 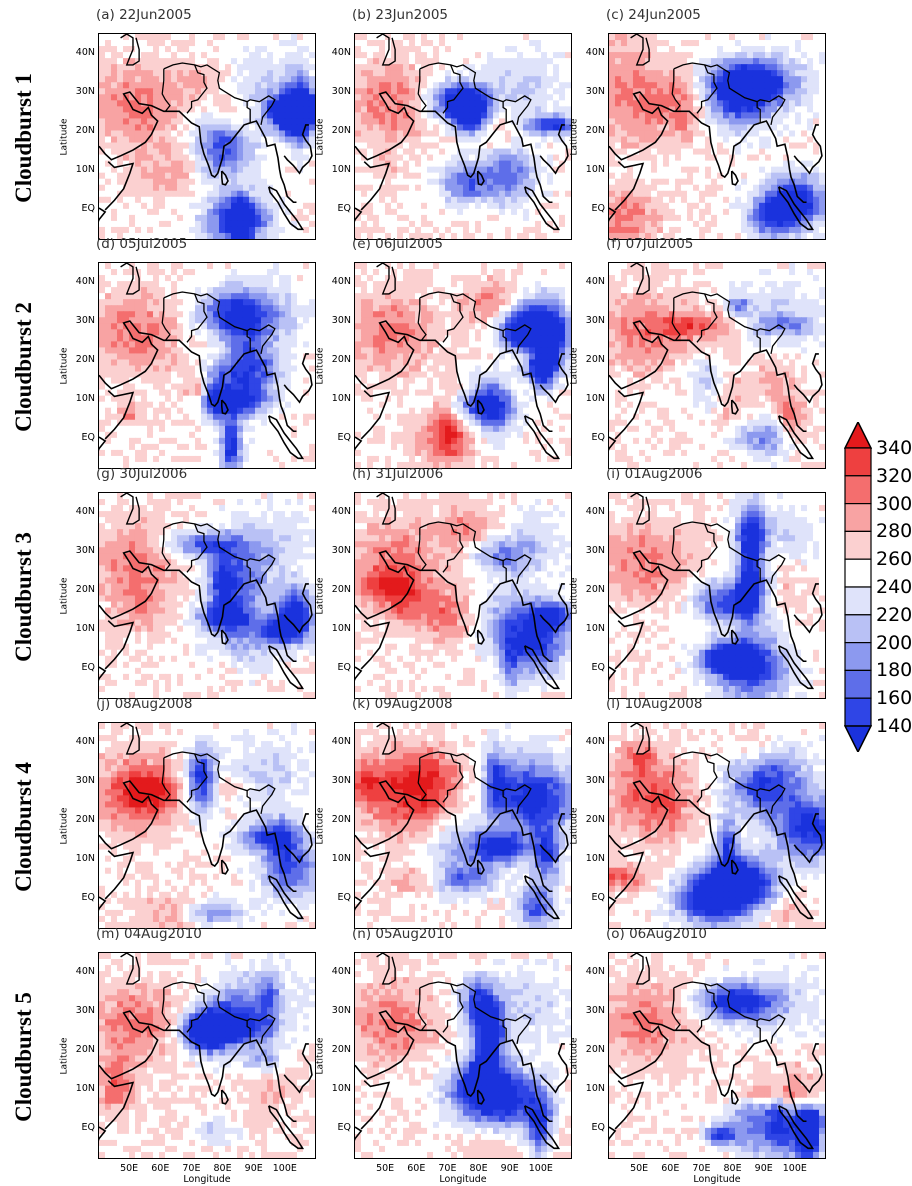 What do you see at coordinates (149, 934) in the screenshot?
I see `panel-title: (m) 04Aug2010` at bounding box center [149, 934].